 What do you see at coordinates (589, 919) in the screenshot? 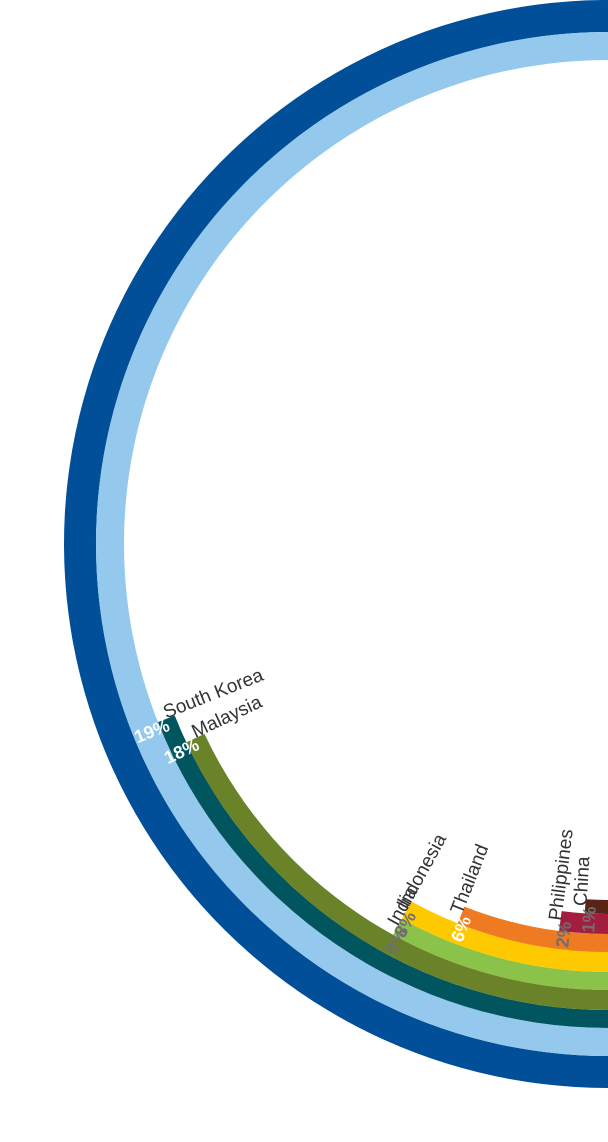
I see `value-label-china: 1%` at bounding box center [589, 919].